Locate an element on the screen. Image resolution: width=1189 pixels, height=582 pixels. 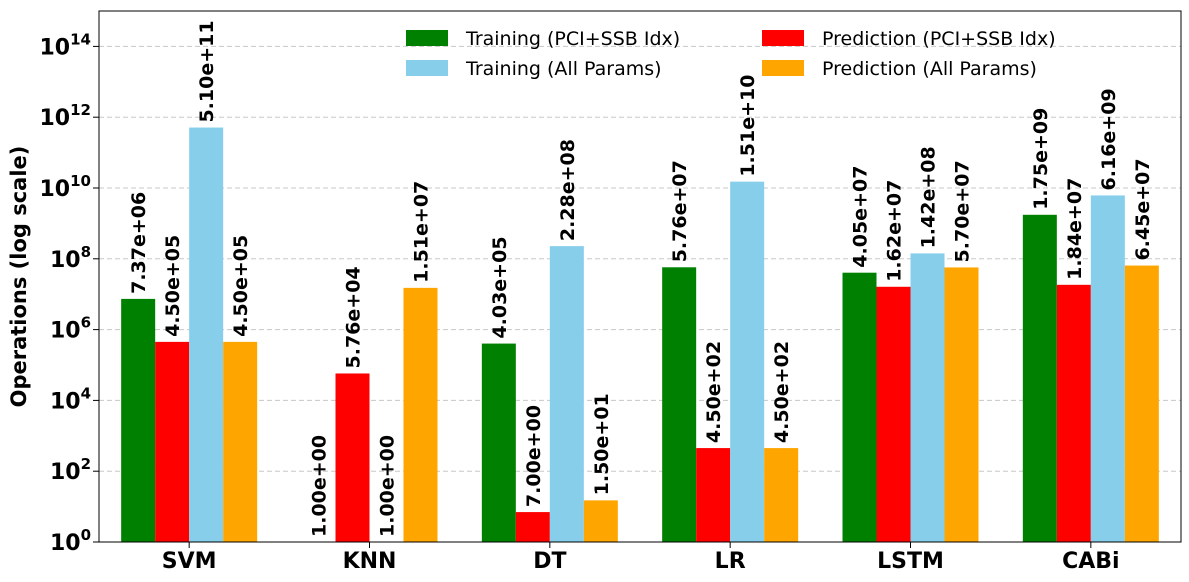
bar-value-label: 5.76e+04 is located at coordinates (354, 317).